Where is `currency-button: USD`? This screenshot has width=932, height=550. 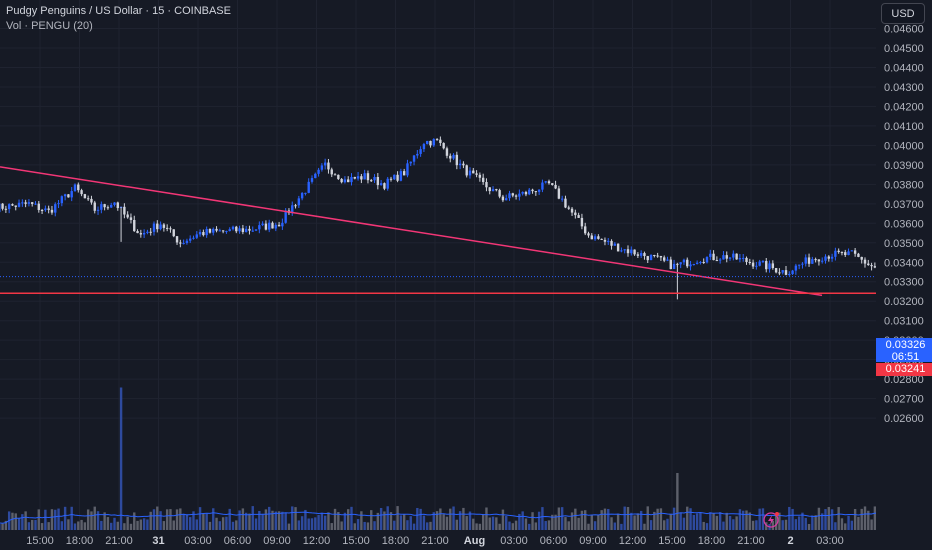 currency-button: USD is located at coordinates (903, 13).